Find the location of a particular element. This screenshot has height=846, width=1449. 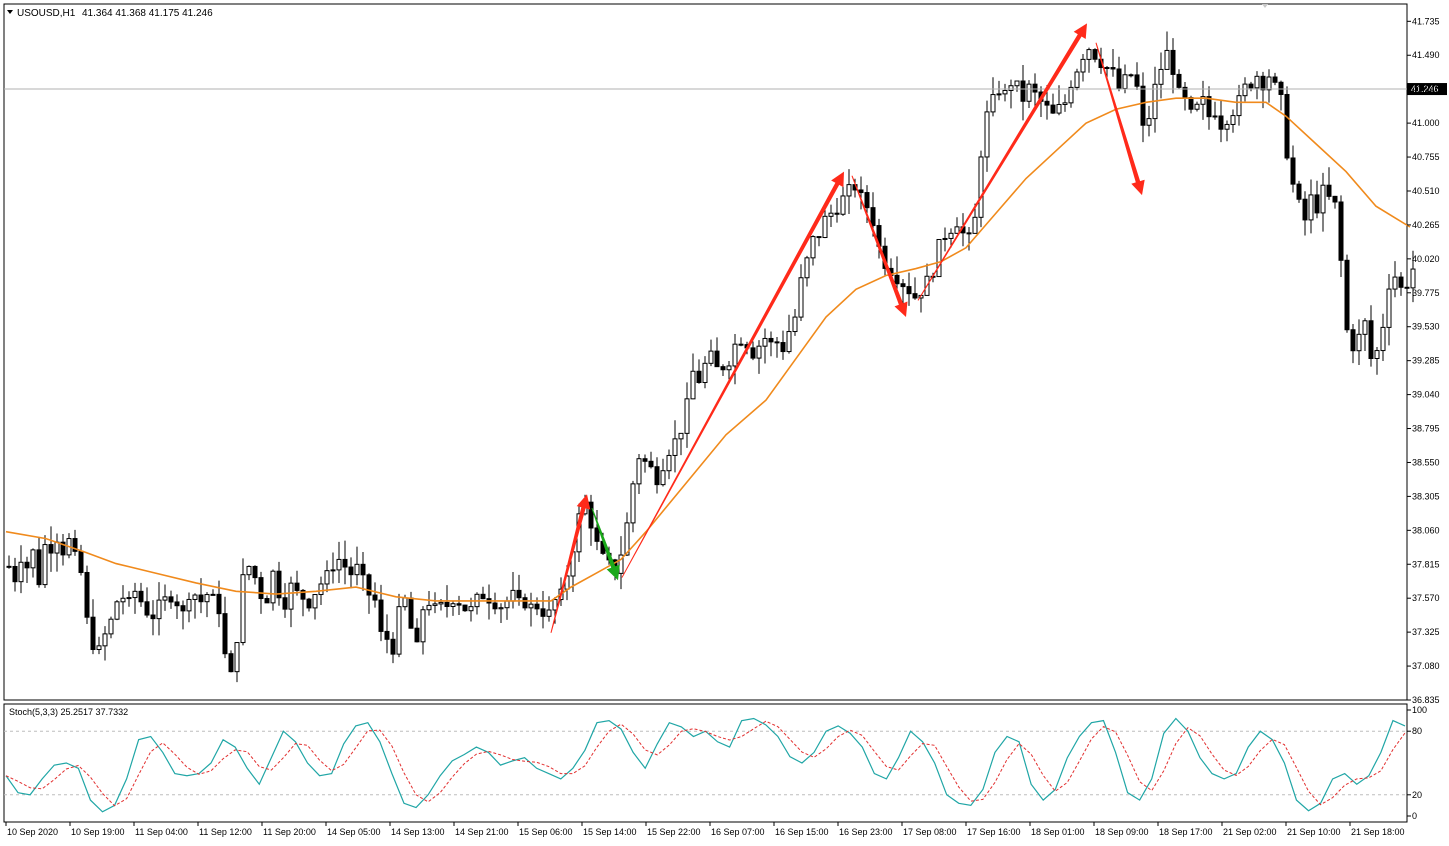

price-tick-label: 38.550 is located at coordinates (1426, 462).